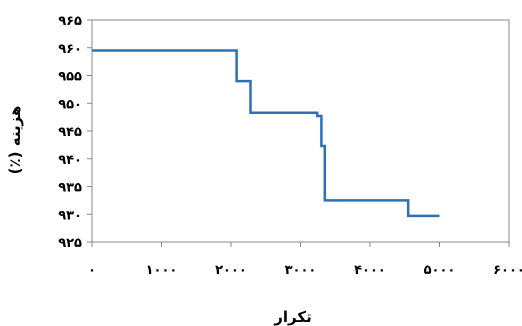  I want to click on x-tick-label: ۵٠٠٠, so click(440, 270).